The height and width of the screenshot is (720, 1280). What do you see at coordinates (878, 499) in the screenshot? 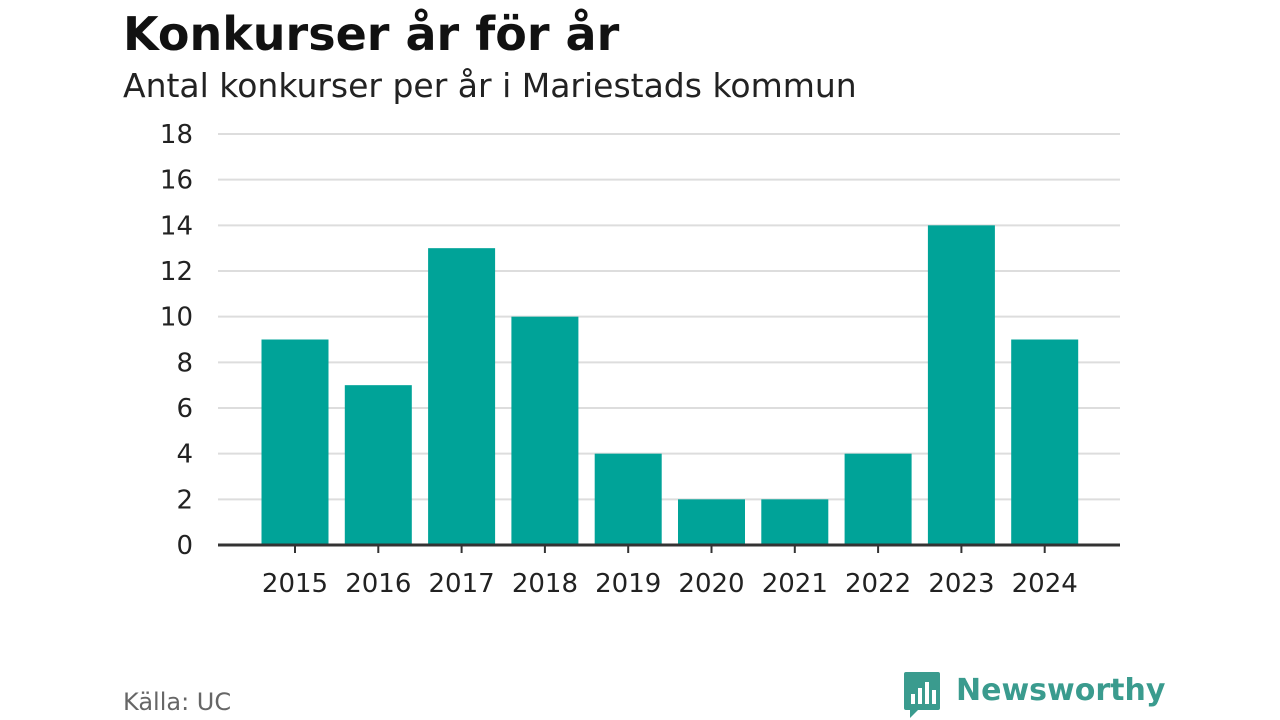
I see `bar-2022` at bounding box center [878, 499].